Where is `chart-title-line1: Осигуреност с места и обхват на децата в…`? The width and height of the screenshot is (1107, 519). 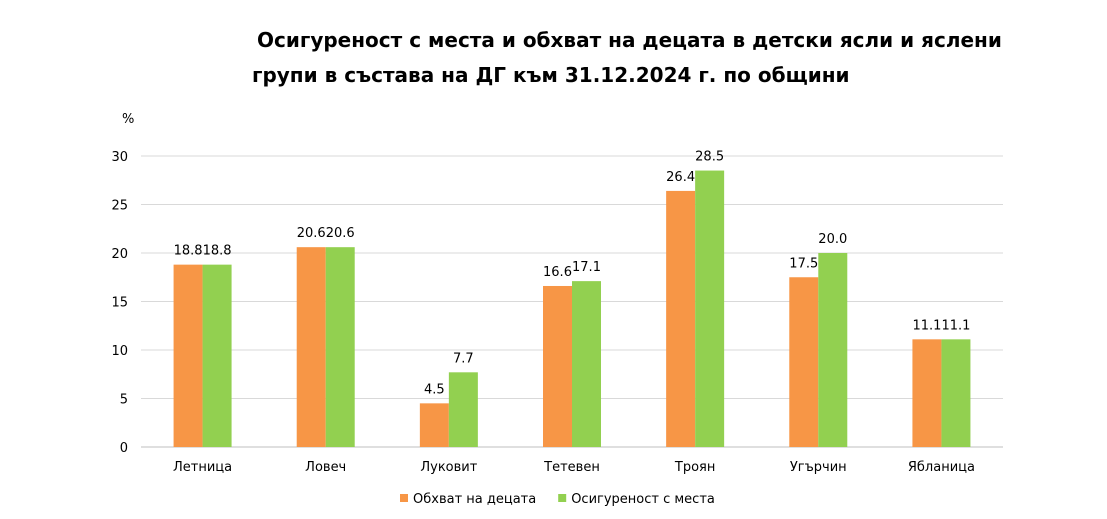 chart-title-line1: Осигуреност с места и обхват на децата в… is located at coordinates (629, 40).